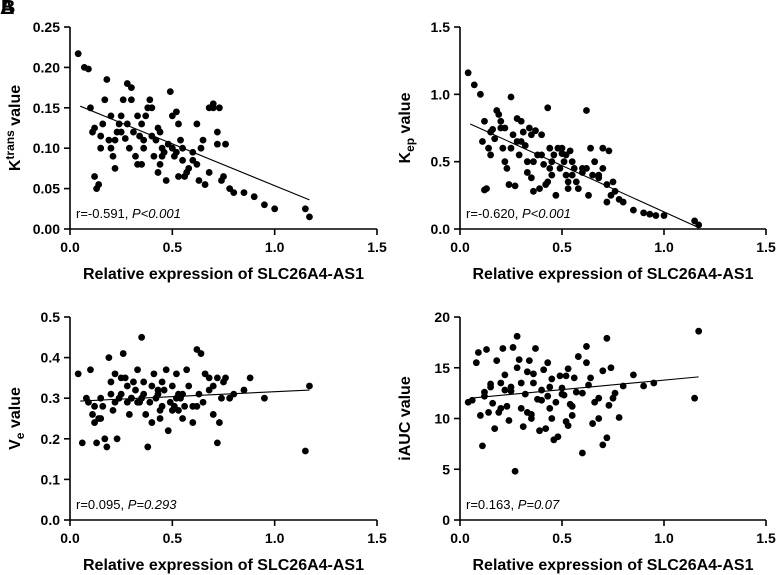 The height and width of the screenshot is (575, 776). What do you see at coordinates (613, 565) in the screenshot?
I see `iauc-x-axis-title: Relative expression of SLC26A4-AS1` at bounding box center [613, 565].